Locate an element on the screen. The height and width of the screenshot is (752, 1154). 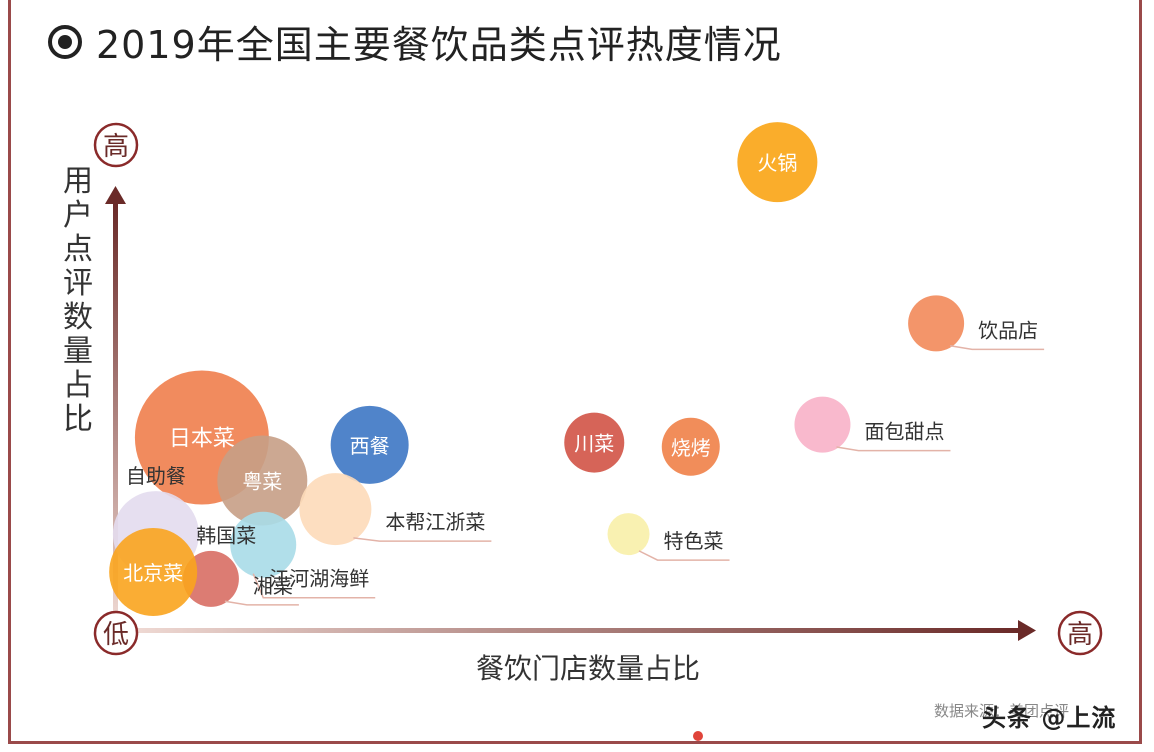
bubble-label-0: 火锅 is located at coordinates (777, 163).